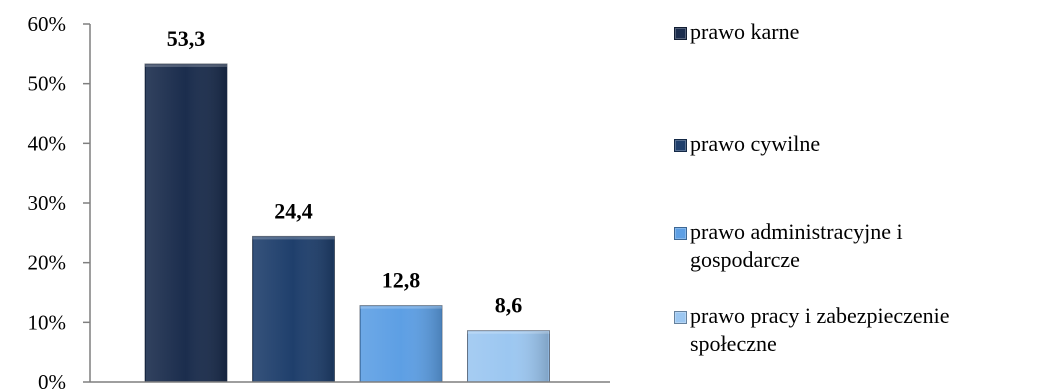 Image resolution: width=1041 pixels, height=389 pixels. What do you see at coordinates (796, 246) in the screenshot?
I see `legend-label: prawo administracyjne i gospodarcze` at bounding box center [796, 246].